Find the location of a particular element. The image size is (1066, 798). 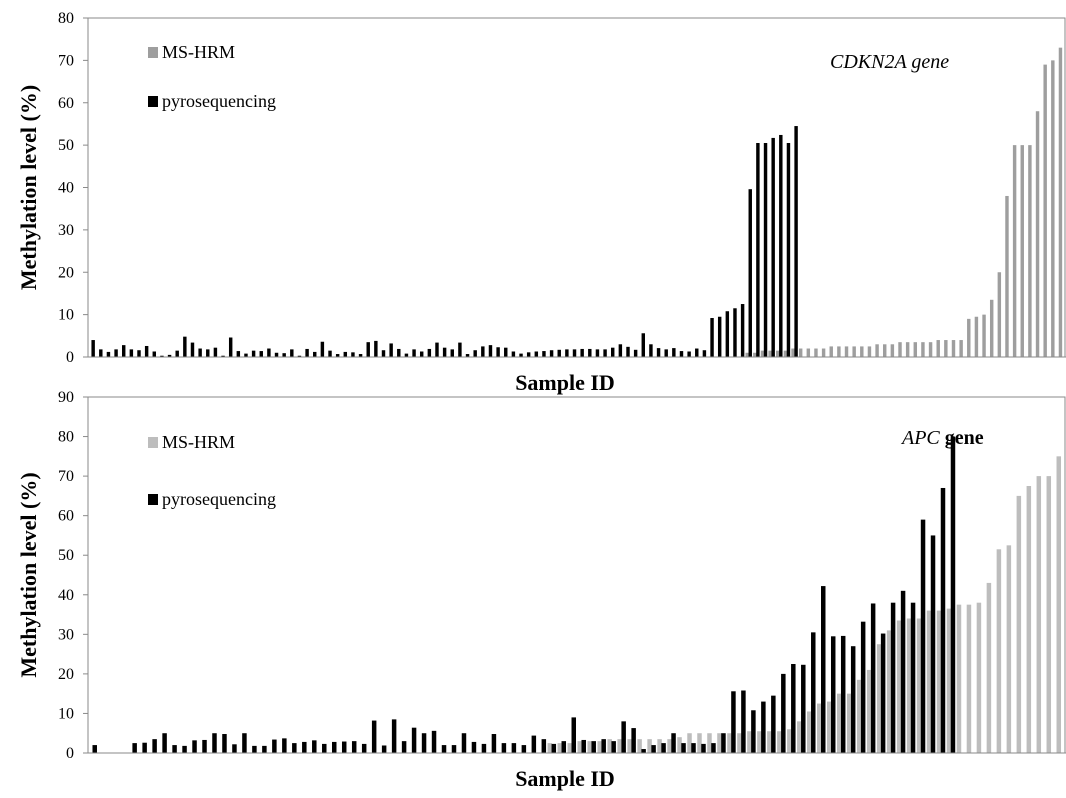

gene-label-part: gene is located at coordinates (962, 438).